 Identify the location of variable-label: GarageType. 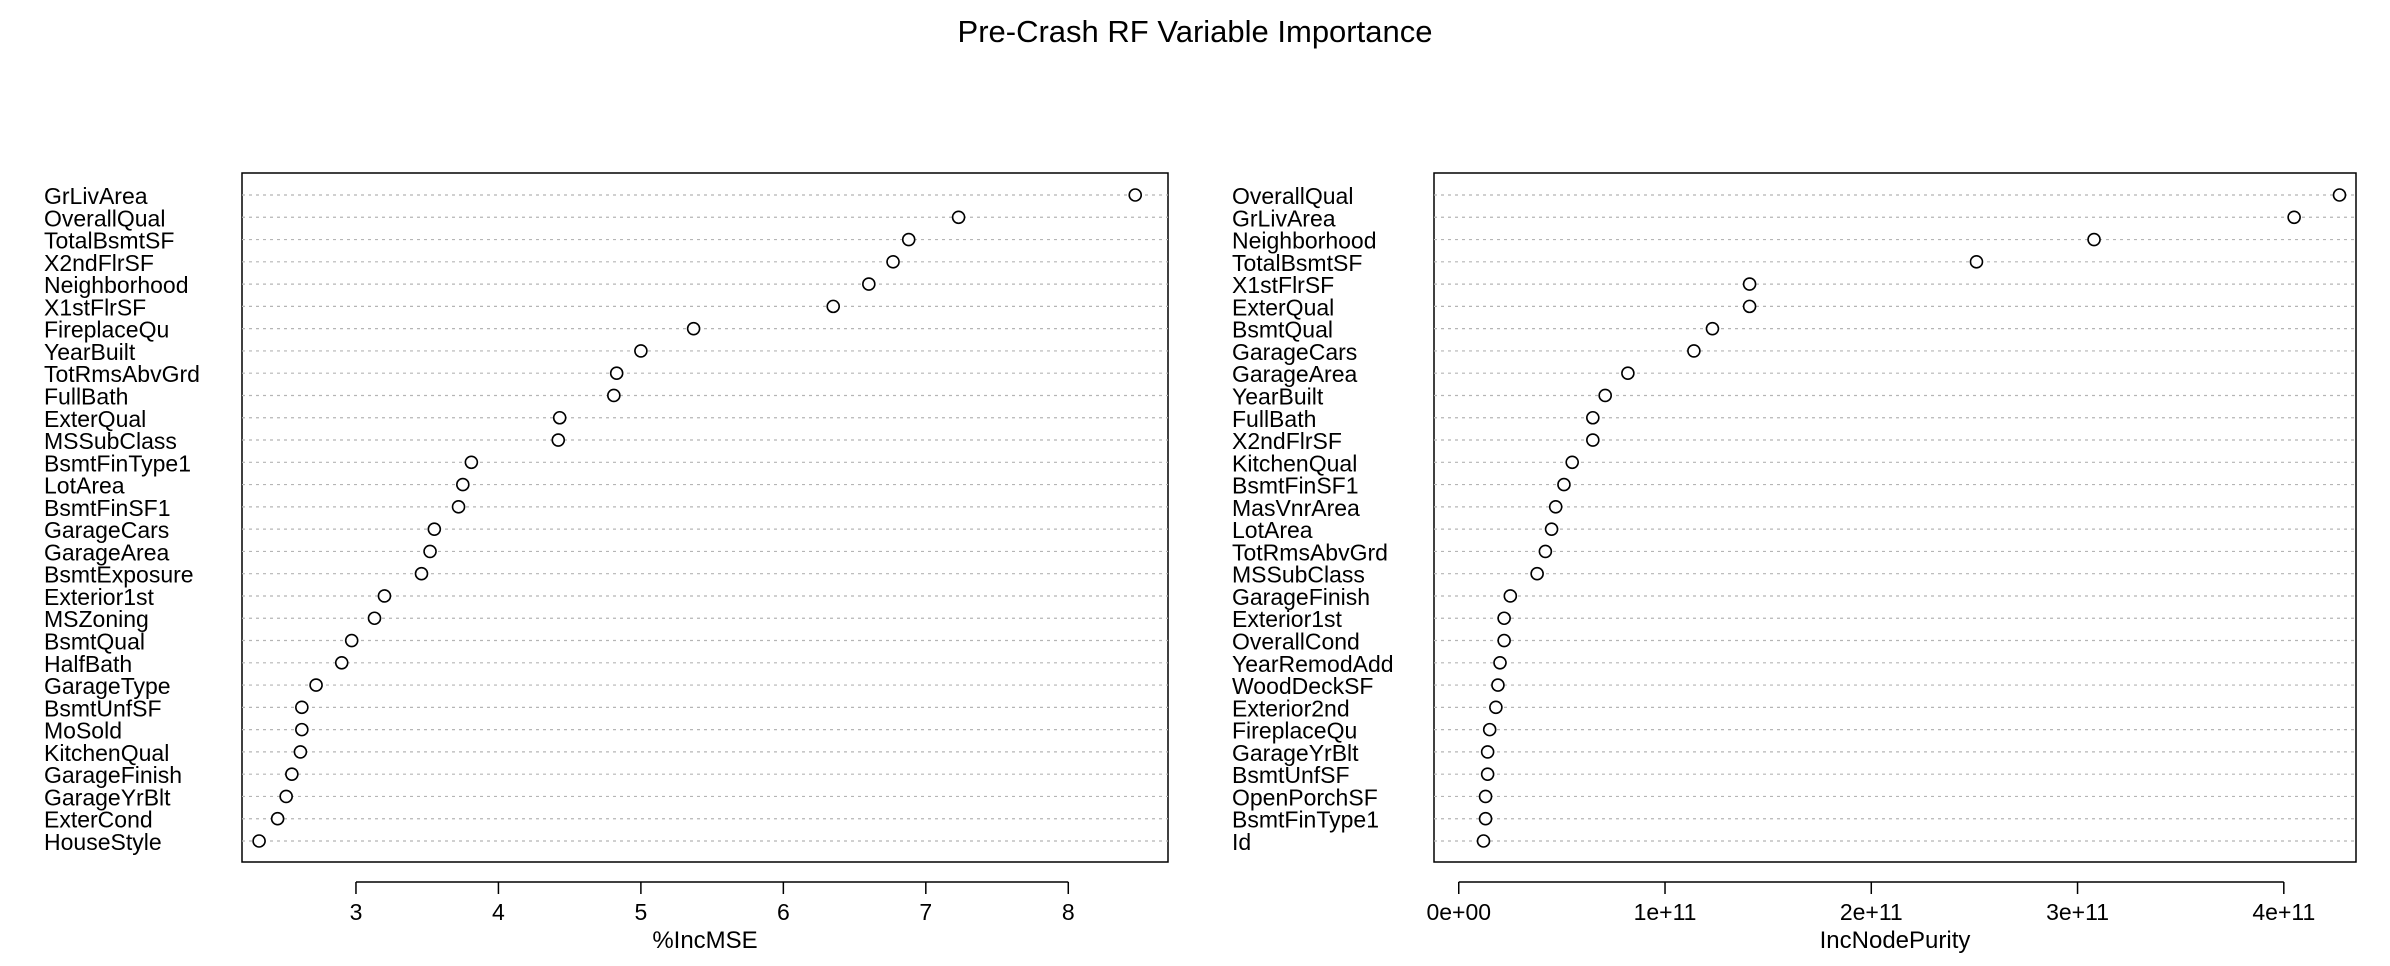
(107, 686).